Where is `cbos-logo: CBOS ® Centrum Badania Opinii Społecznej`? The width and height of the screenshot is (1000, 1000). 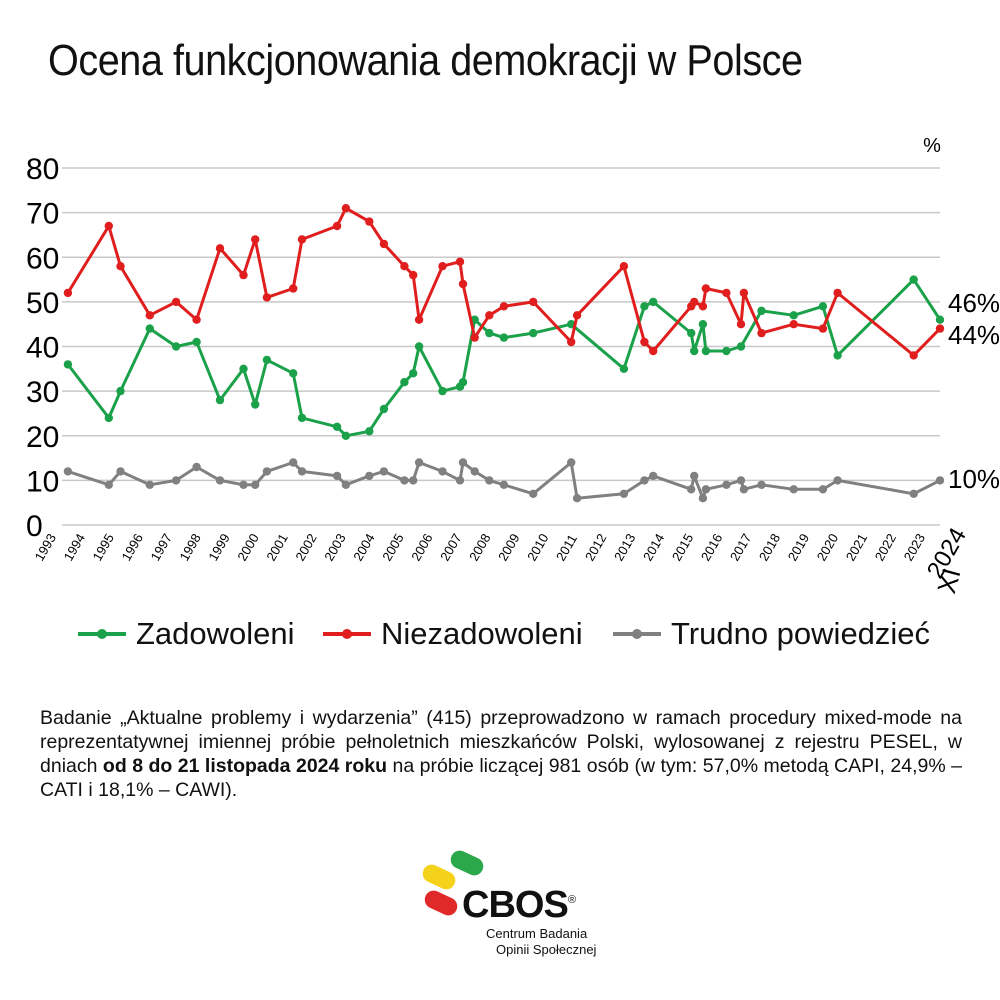 cbos-logo: CBOS ® Centrum Badania Opinii Społecznej is located at coordinates (520, 903).